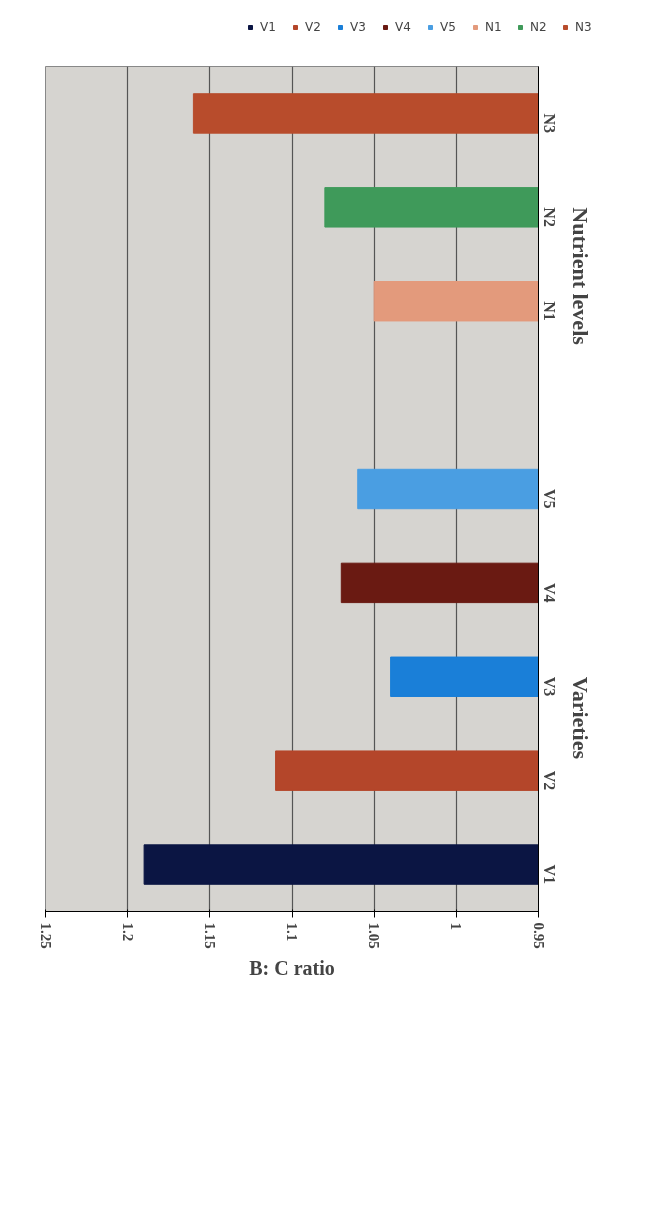 The image size is (671, 1224). What do you see at coordinates (209, 935) in the screenshot?
I see `x-tick-label: 1.15` at bounding box center [209, 935].